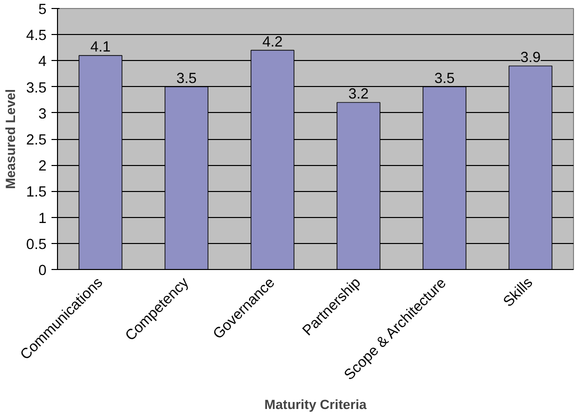 The image size is (577, 415). Describe the element at coordinates (36, 192) in the screenshot. I see `y-tick-label: 1.5` at that location.